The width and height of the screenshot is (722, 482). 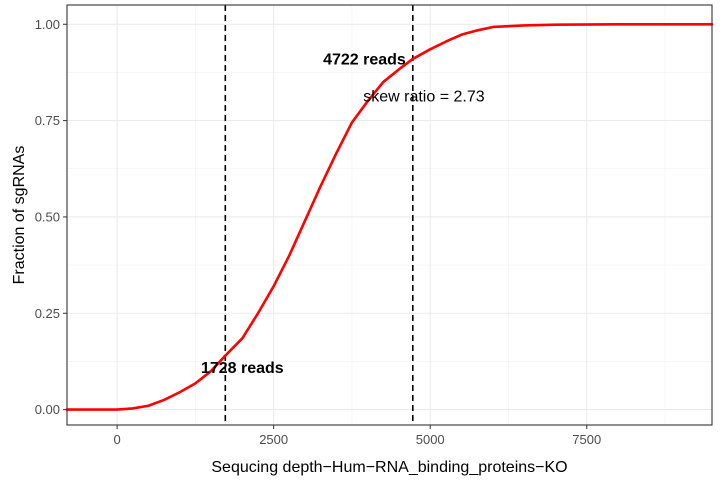 What do you see at coordinates (424, 96) in the screenshot?
I see `annotation-label: skew ratio = 2.73` at bounding box center [424, 96].